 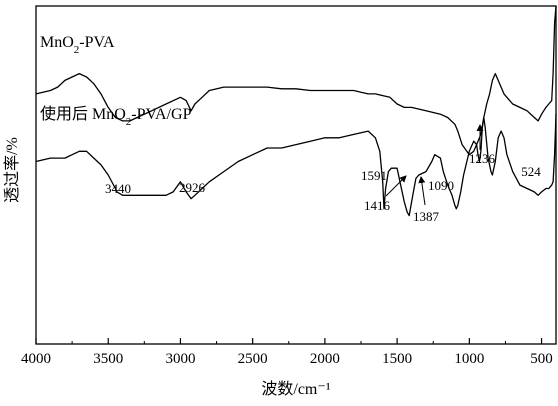 What do you see at coordinates (541, 359) in the screenshot?
I see `x-tick-label: 500` at bounding box center [541, 359].